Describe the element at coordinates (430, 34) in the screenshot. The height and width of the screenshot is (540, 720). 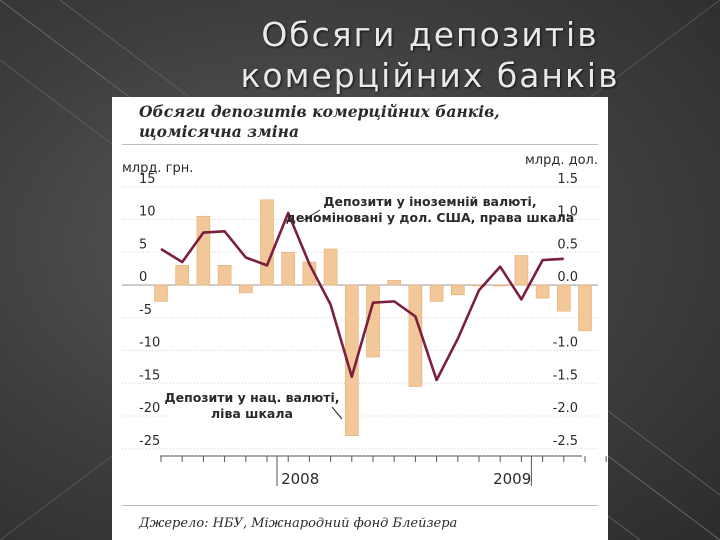
I see `slide-title-line-1: Обсяги депозитів` at that location.